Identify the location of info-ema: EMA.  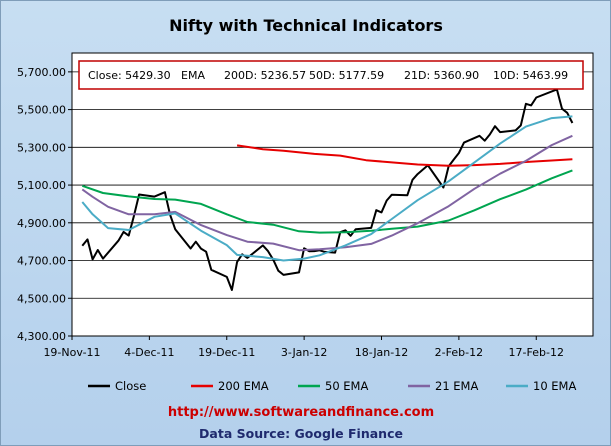
(193, 75).